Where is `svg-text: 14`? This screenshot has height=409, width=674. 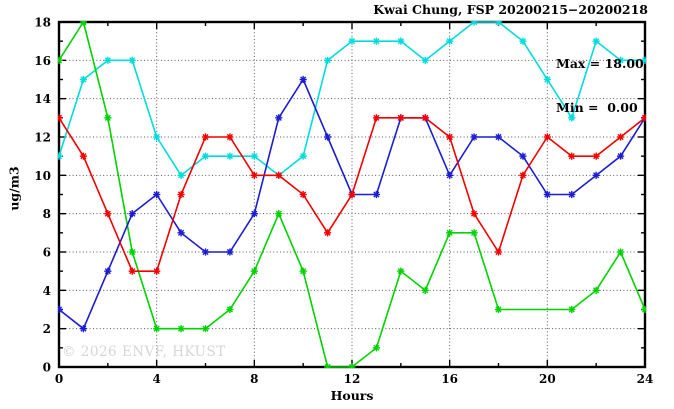
svg-text: 14 is located at coordinates (42, 99).